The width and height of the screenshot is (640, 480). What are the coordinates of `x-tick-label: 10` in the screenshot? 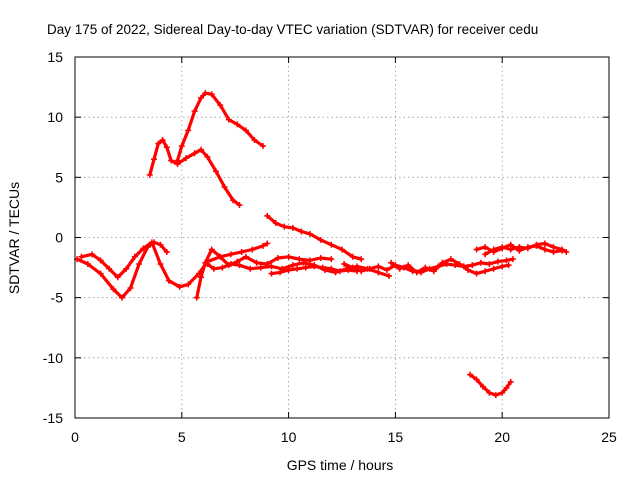 It's located at (289, 437).